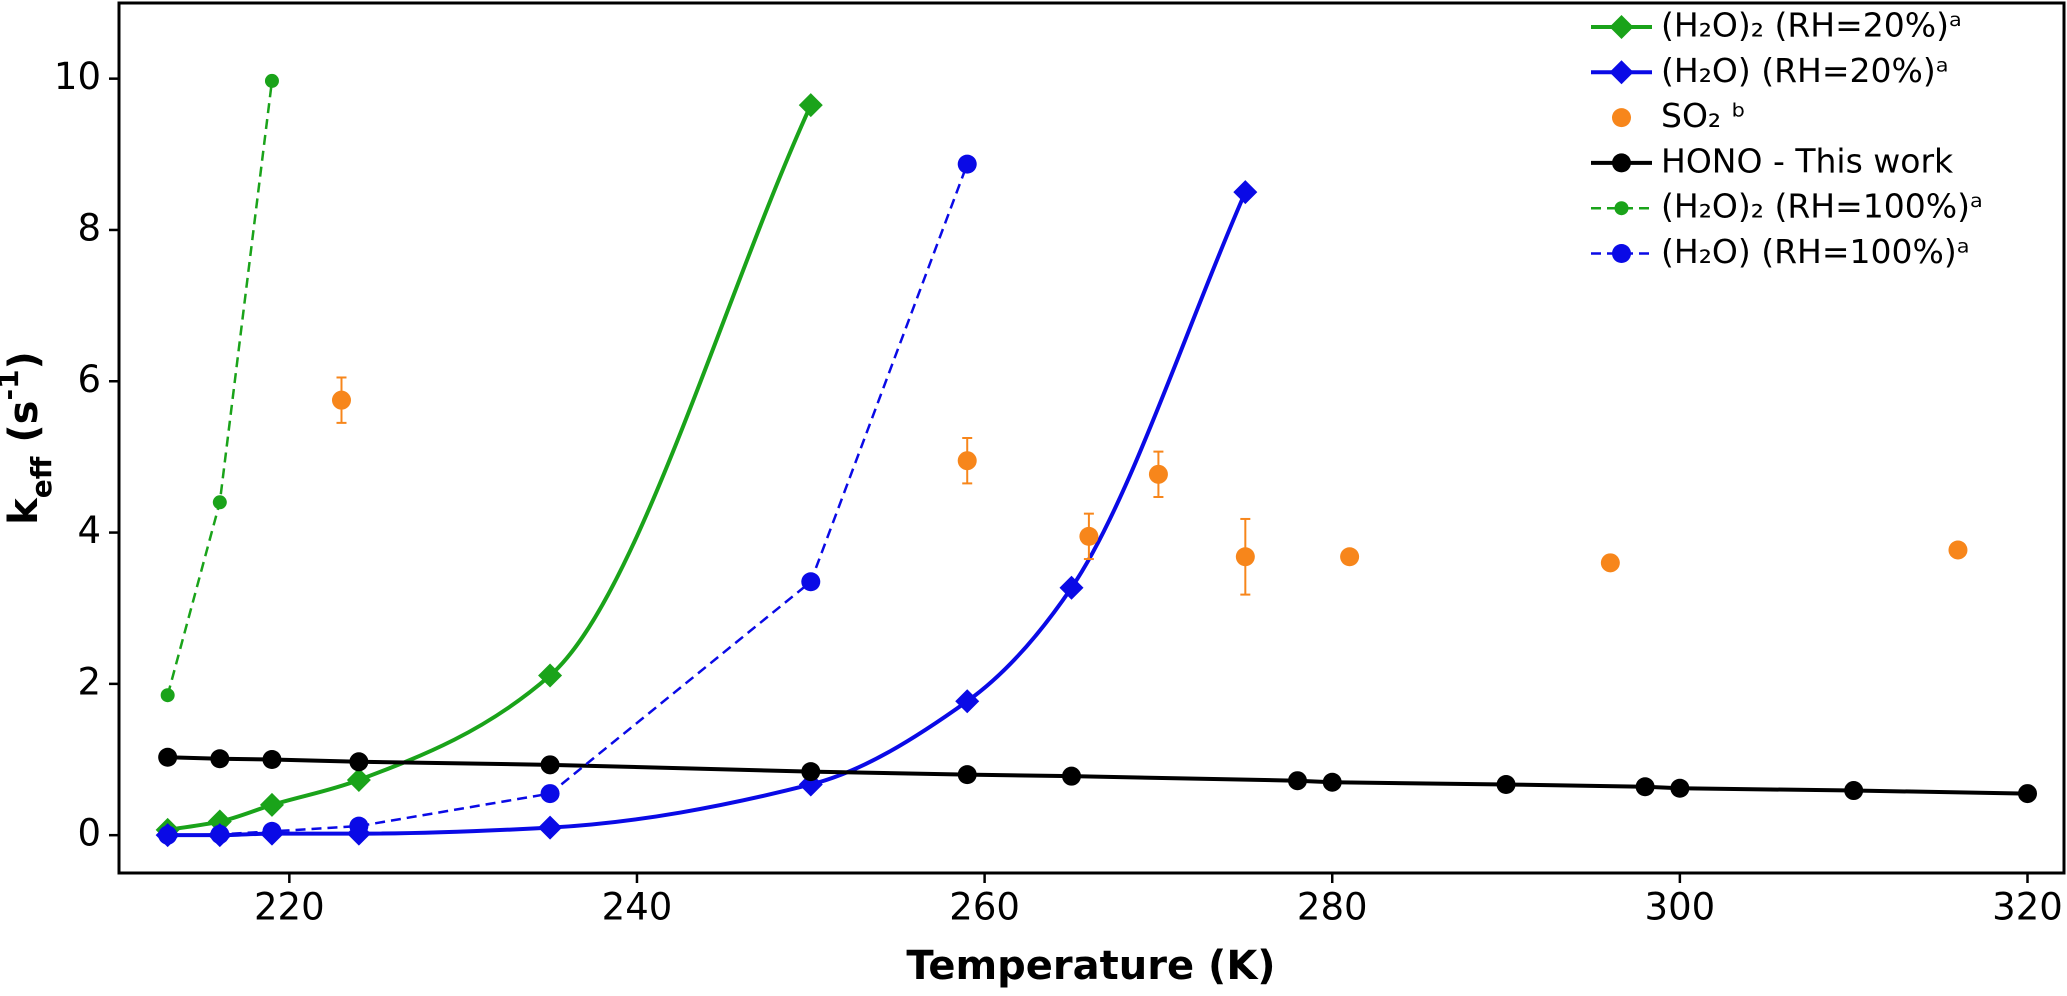 The width and height of the screenshot is (2067, 996). What do you see at coordinates (1703, 115) in the screenshot?
I see `legend-label: SO₂ ᵇ` at bounding box center [1703, 115].